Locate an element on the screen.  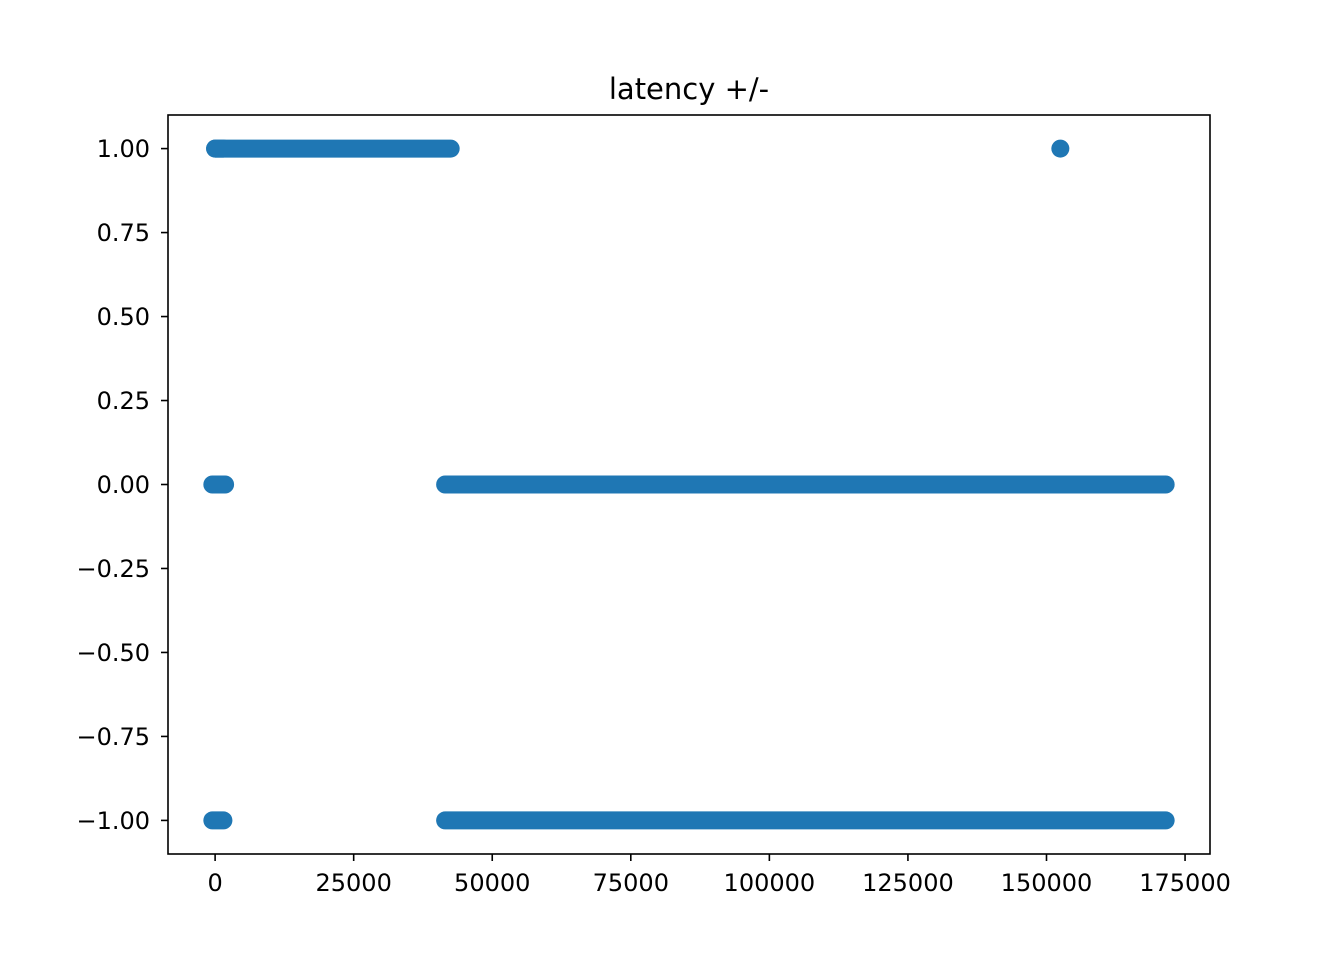
y-axis: 1.00 0.75 0.50 0.25 0.00 −0.25 −0.50 −0.75 −1.00 is located at coordinates (122, 485).